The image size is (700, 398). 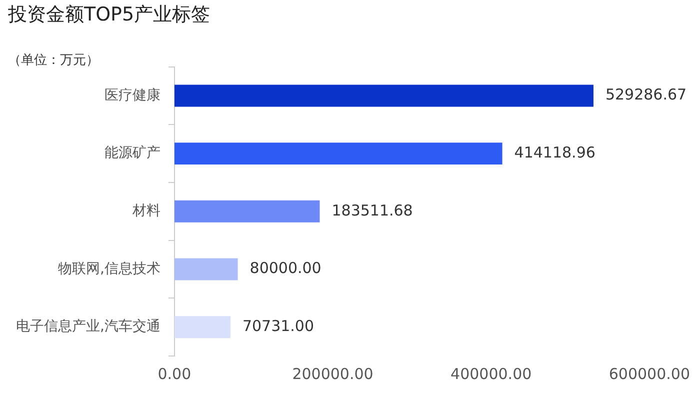 I want to click on chart-title: 投资金额TOP5产业标签, so click(x=108, y=14).